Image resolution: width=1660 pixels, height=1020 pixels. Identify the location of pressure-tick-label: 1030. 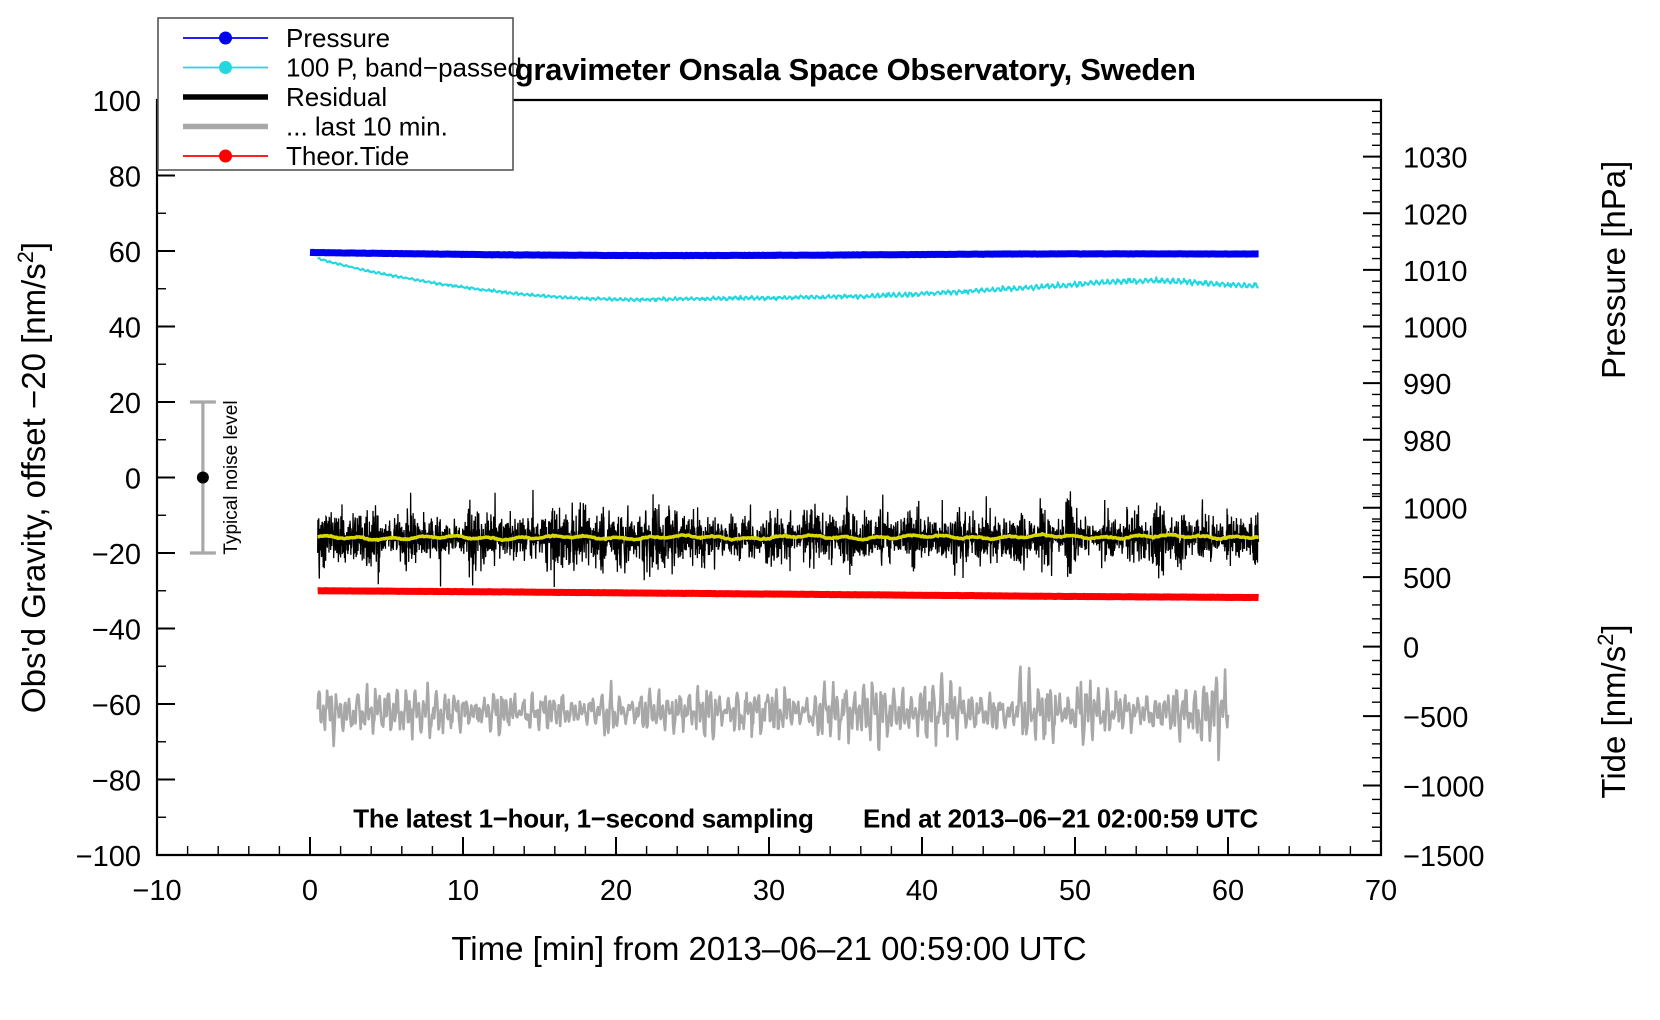
(1435, 159).